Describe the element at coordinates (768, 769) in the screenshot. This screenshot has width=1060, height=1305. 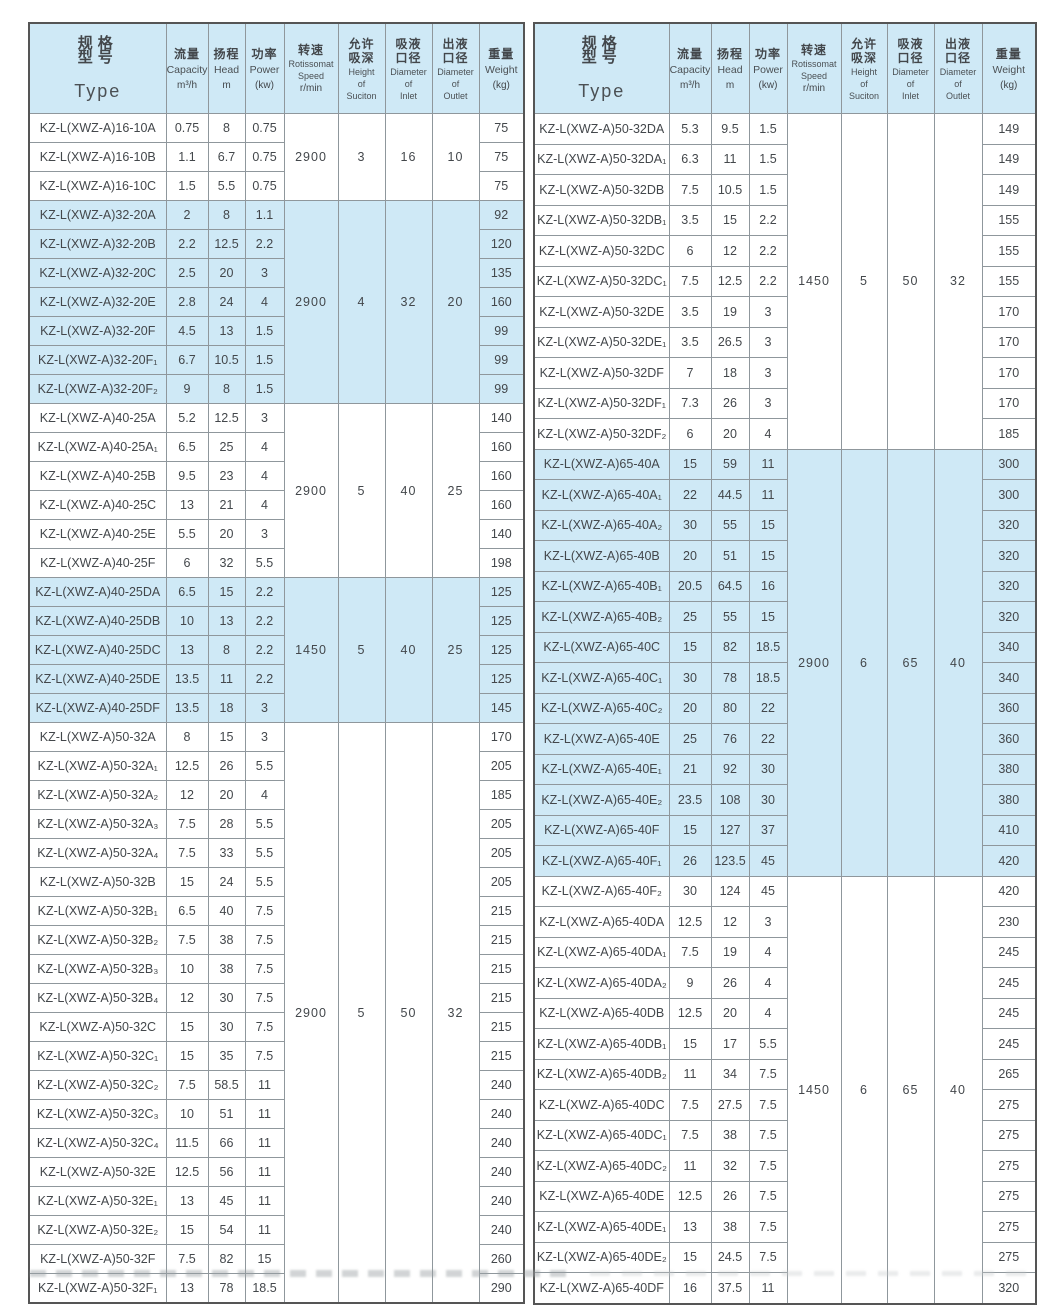
I see `power-cell: 30` at that location.